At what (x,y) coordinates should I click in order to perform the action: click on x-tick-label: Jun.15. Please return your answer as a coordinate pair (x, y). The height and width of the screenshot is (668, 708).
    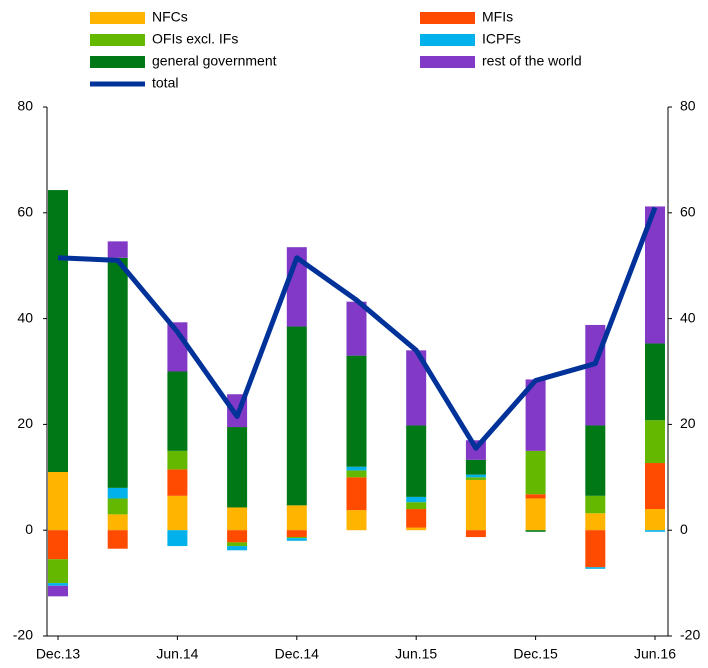
    Looking at the image, I should click on (416, 654).